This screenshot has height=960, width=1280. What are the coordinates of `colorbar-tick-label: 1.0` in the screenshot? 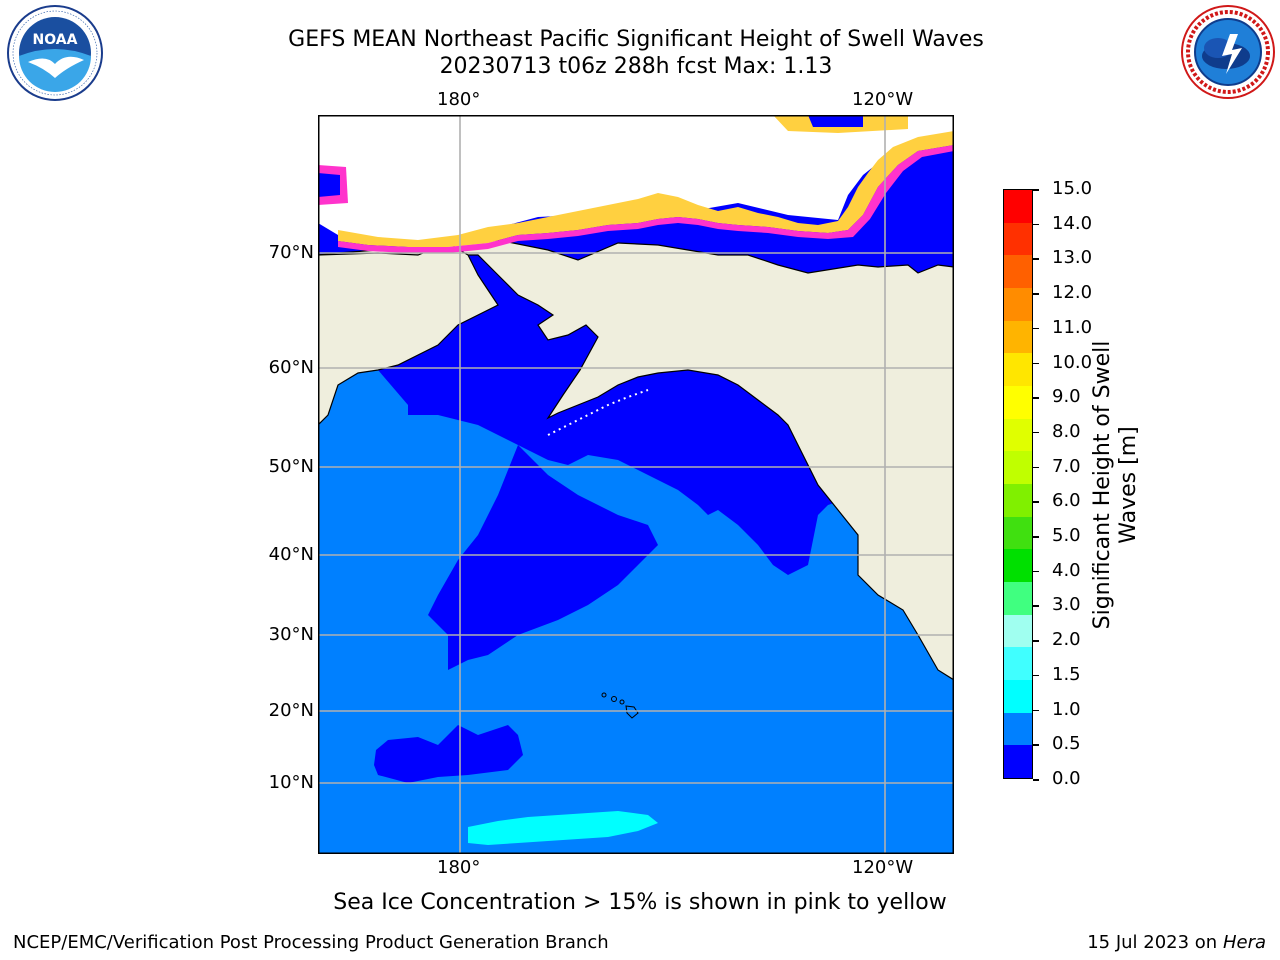 It's located at (1066, 709).